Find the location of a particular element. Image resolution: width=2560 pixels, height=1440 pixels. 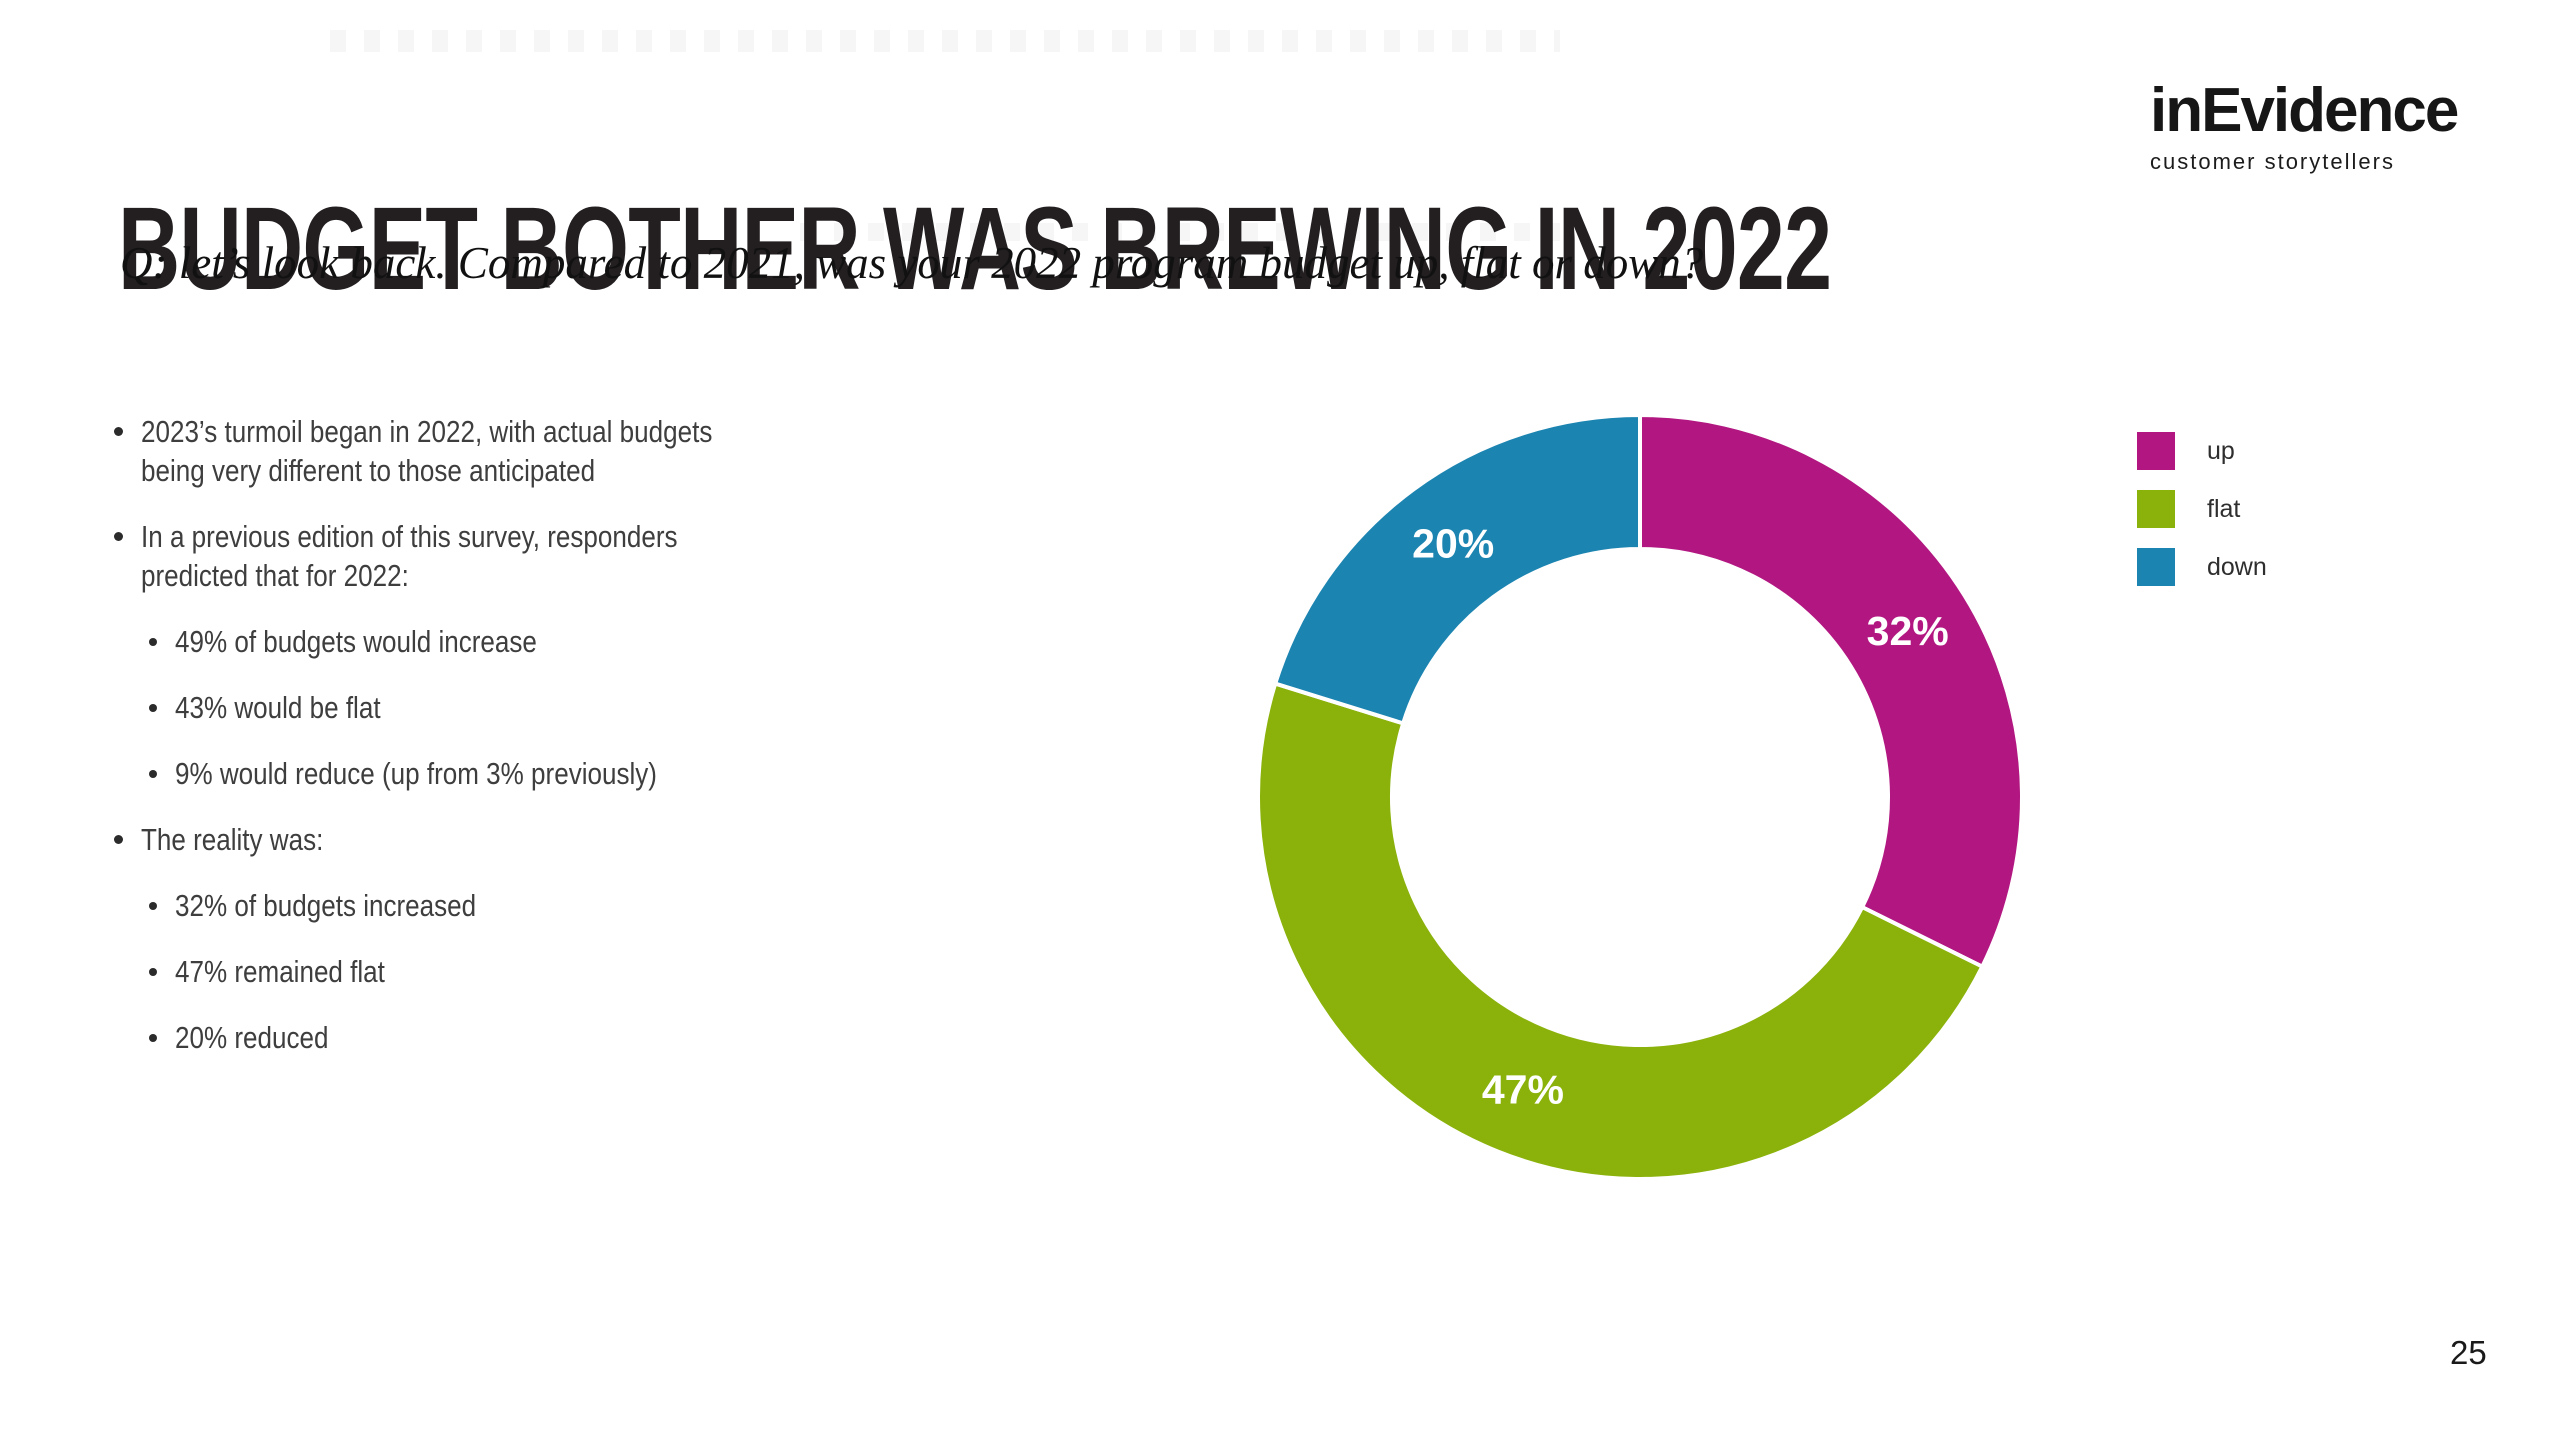

bullet-text: The reality was: is located at coordinates (232, 839).